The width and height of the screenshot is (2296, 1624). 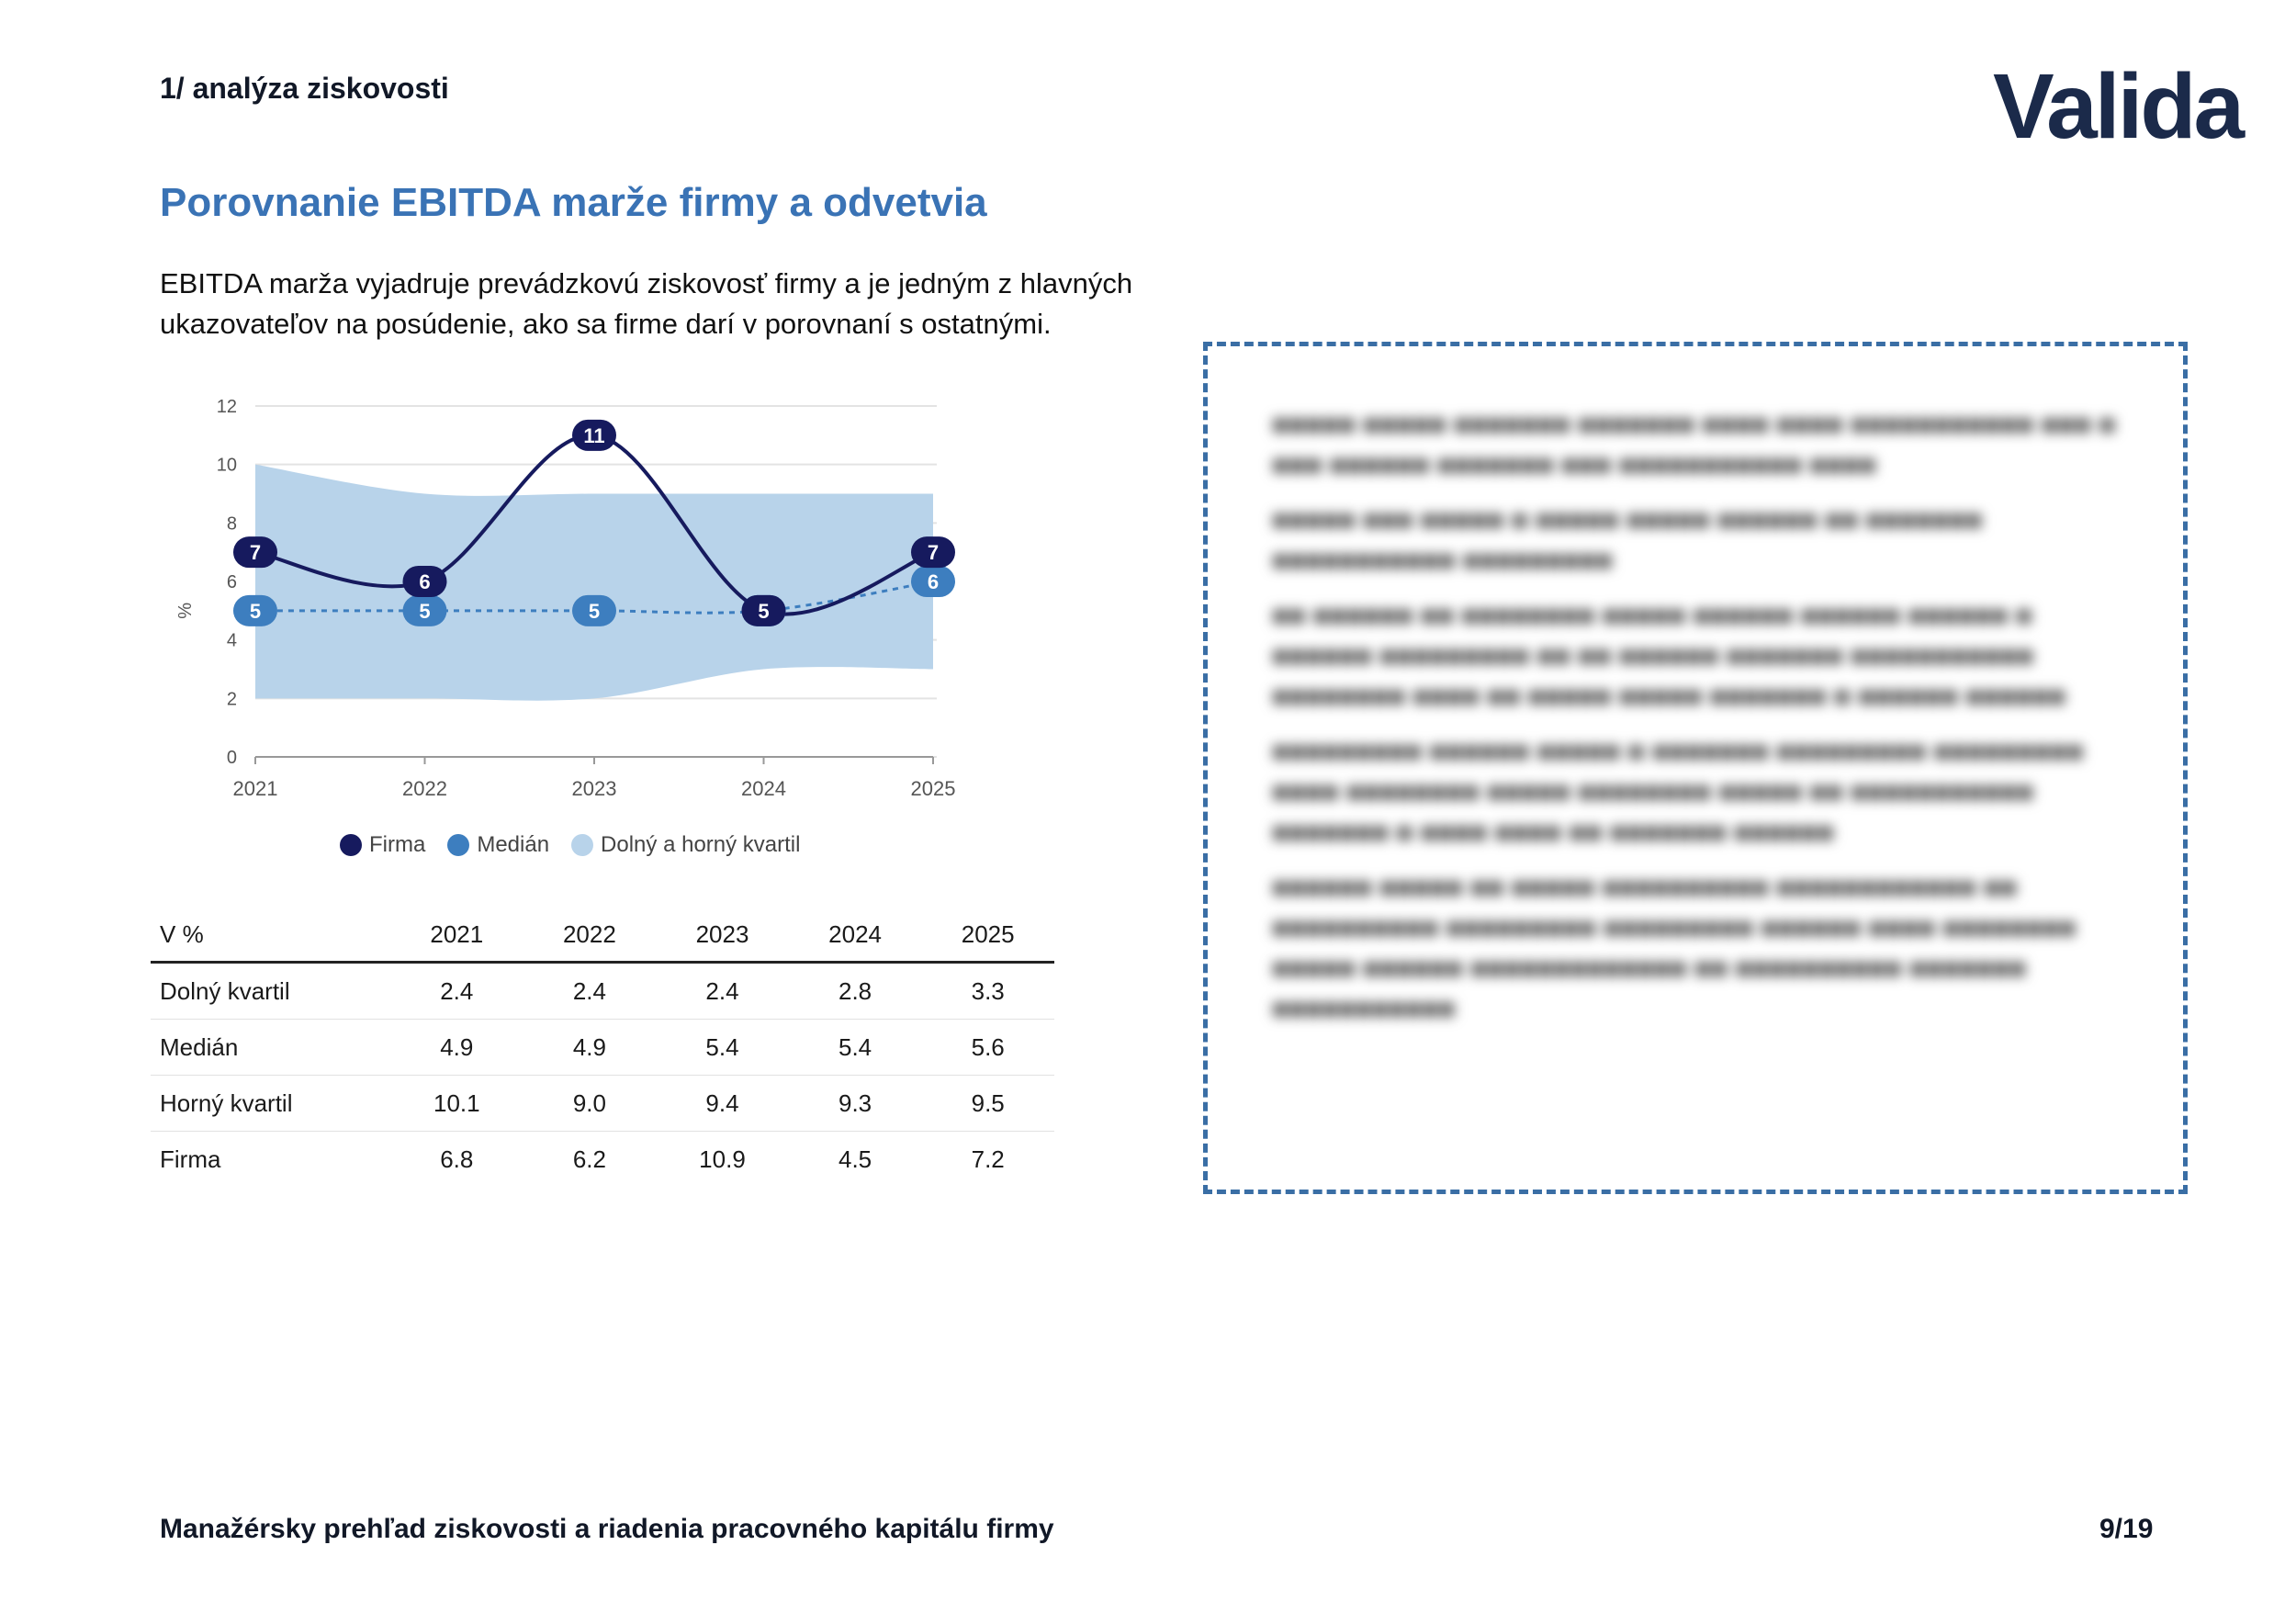 I want to click on y-tick-label: 6, so click(x=232, y=582).